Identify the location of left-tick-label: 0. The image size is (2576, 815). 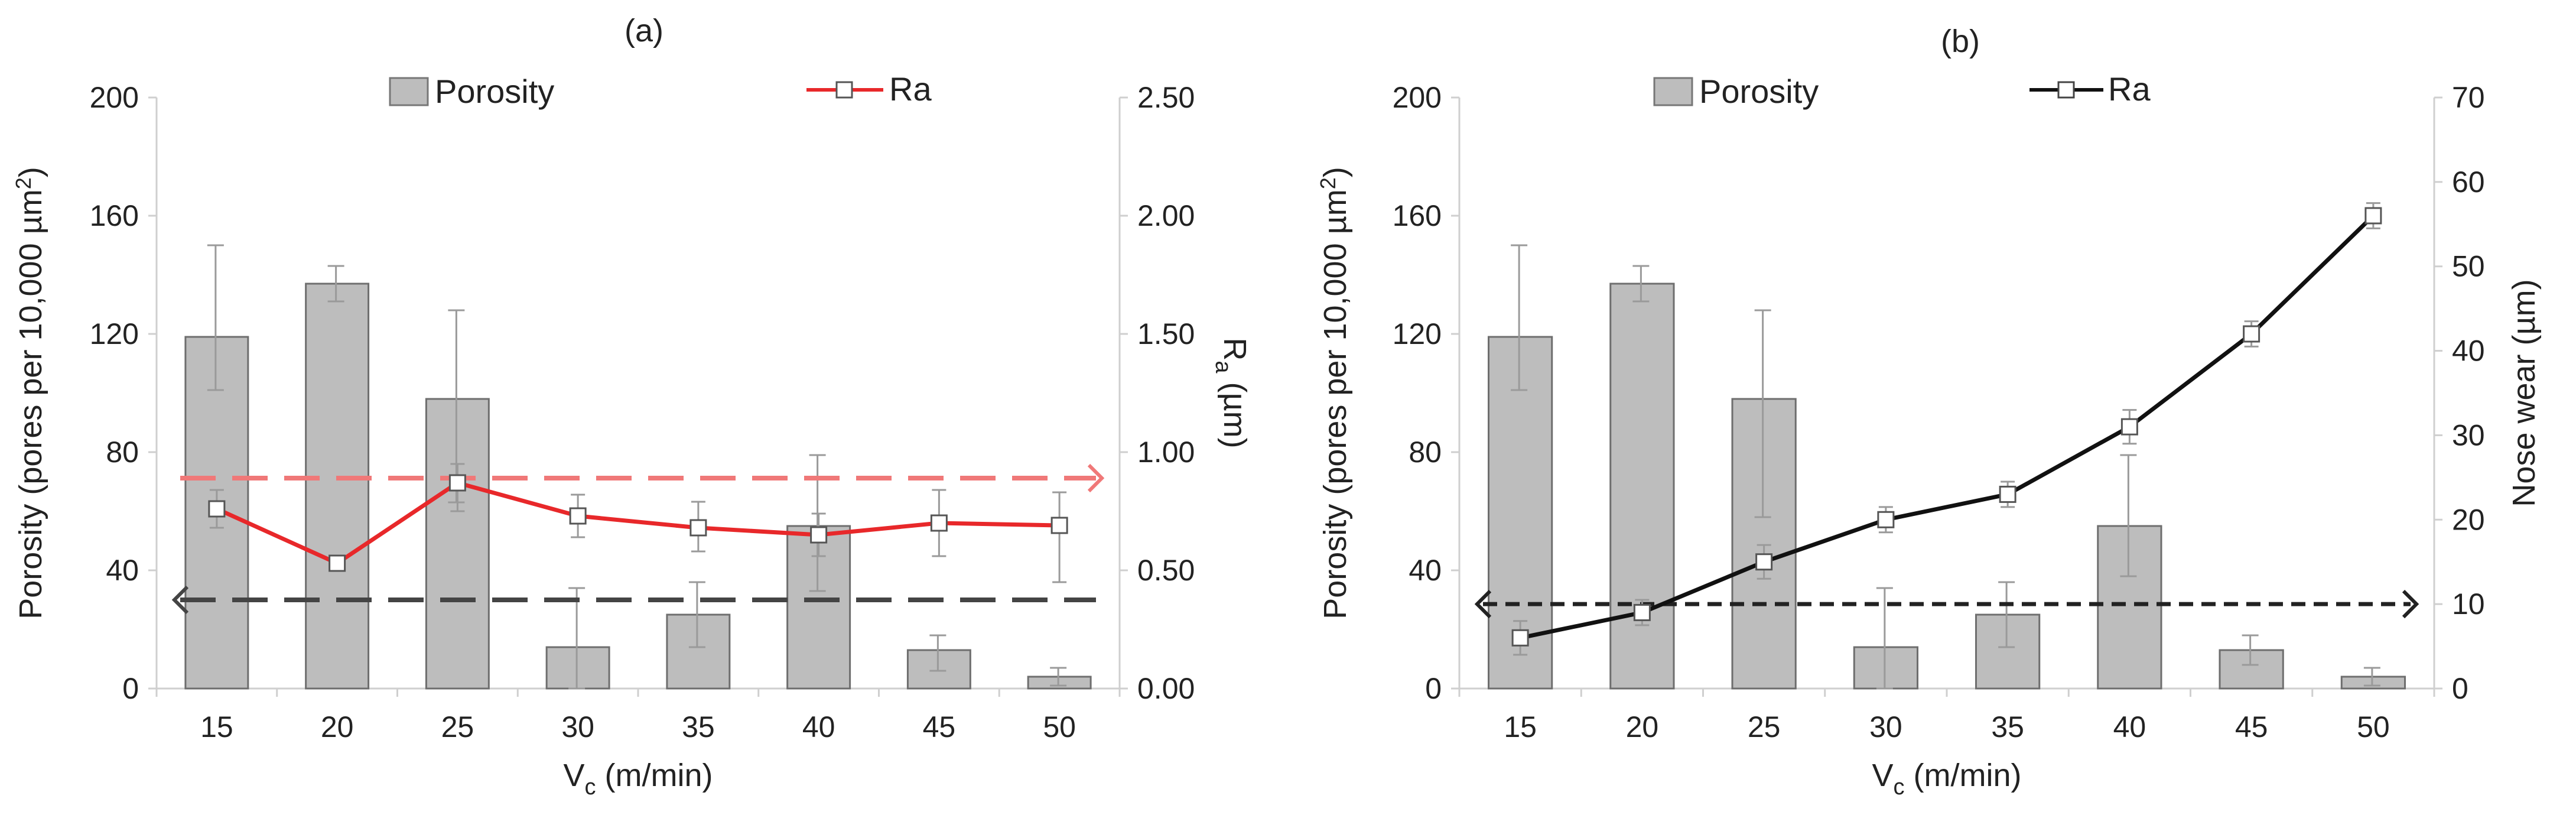
(131, 688).